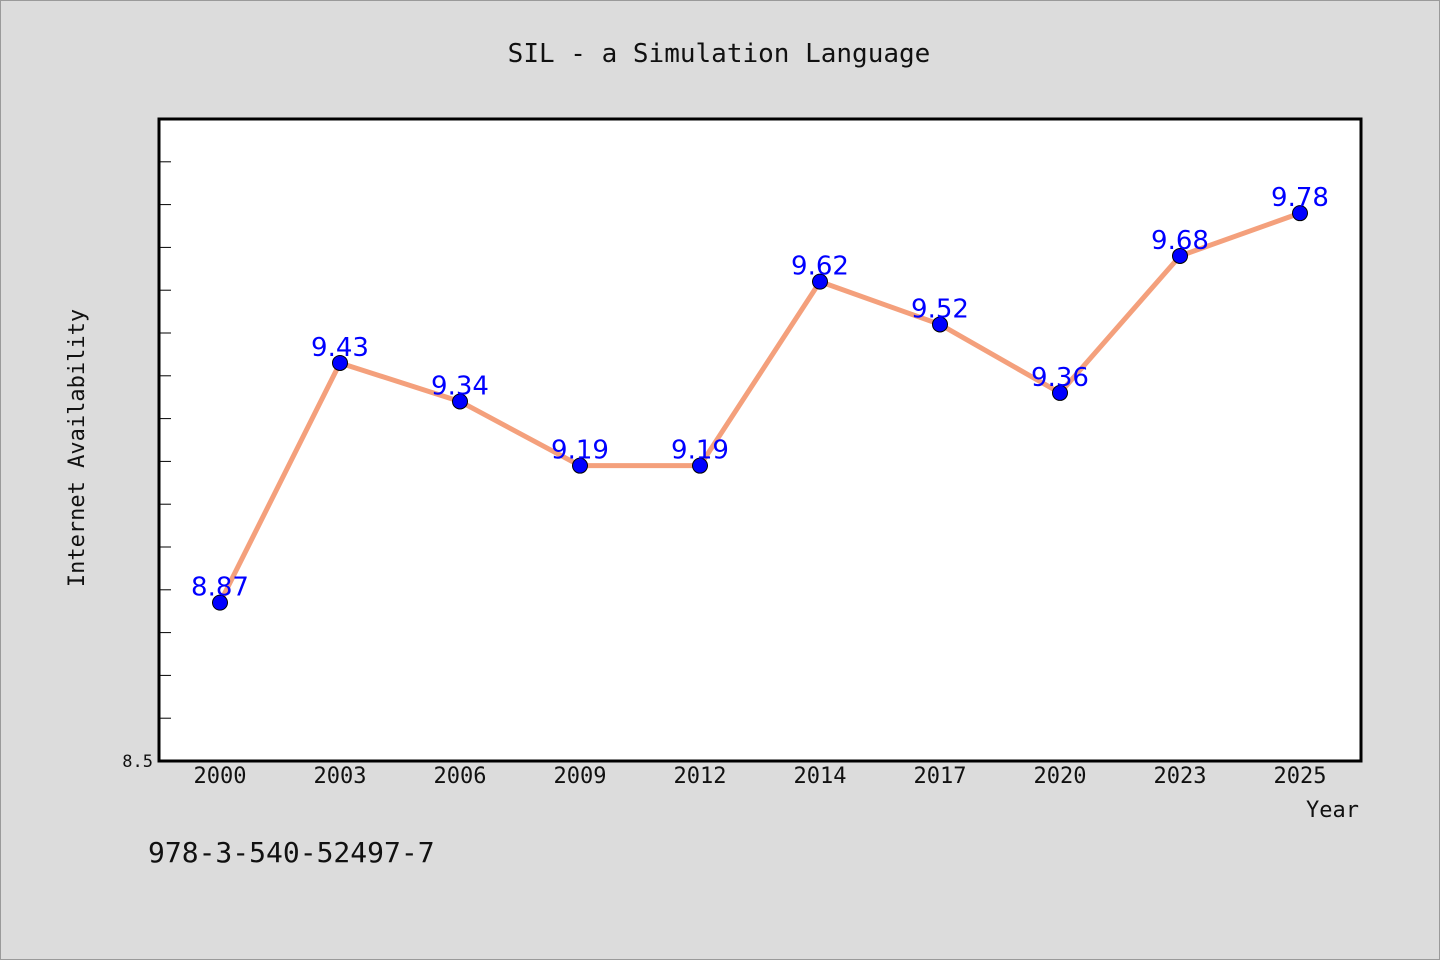 The image size is (1440, 960). I want to click on x-tick-label: 2000, so click(220, 776).